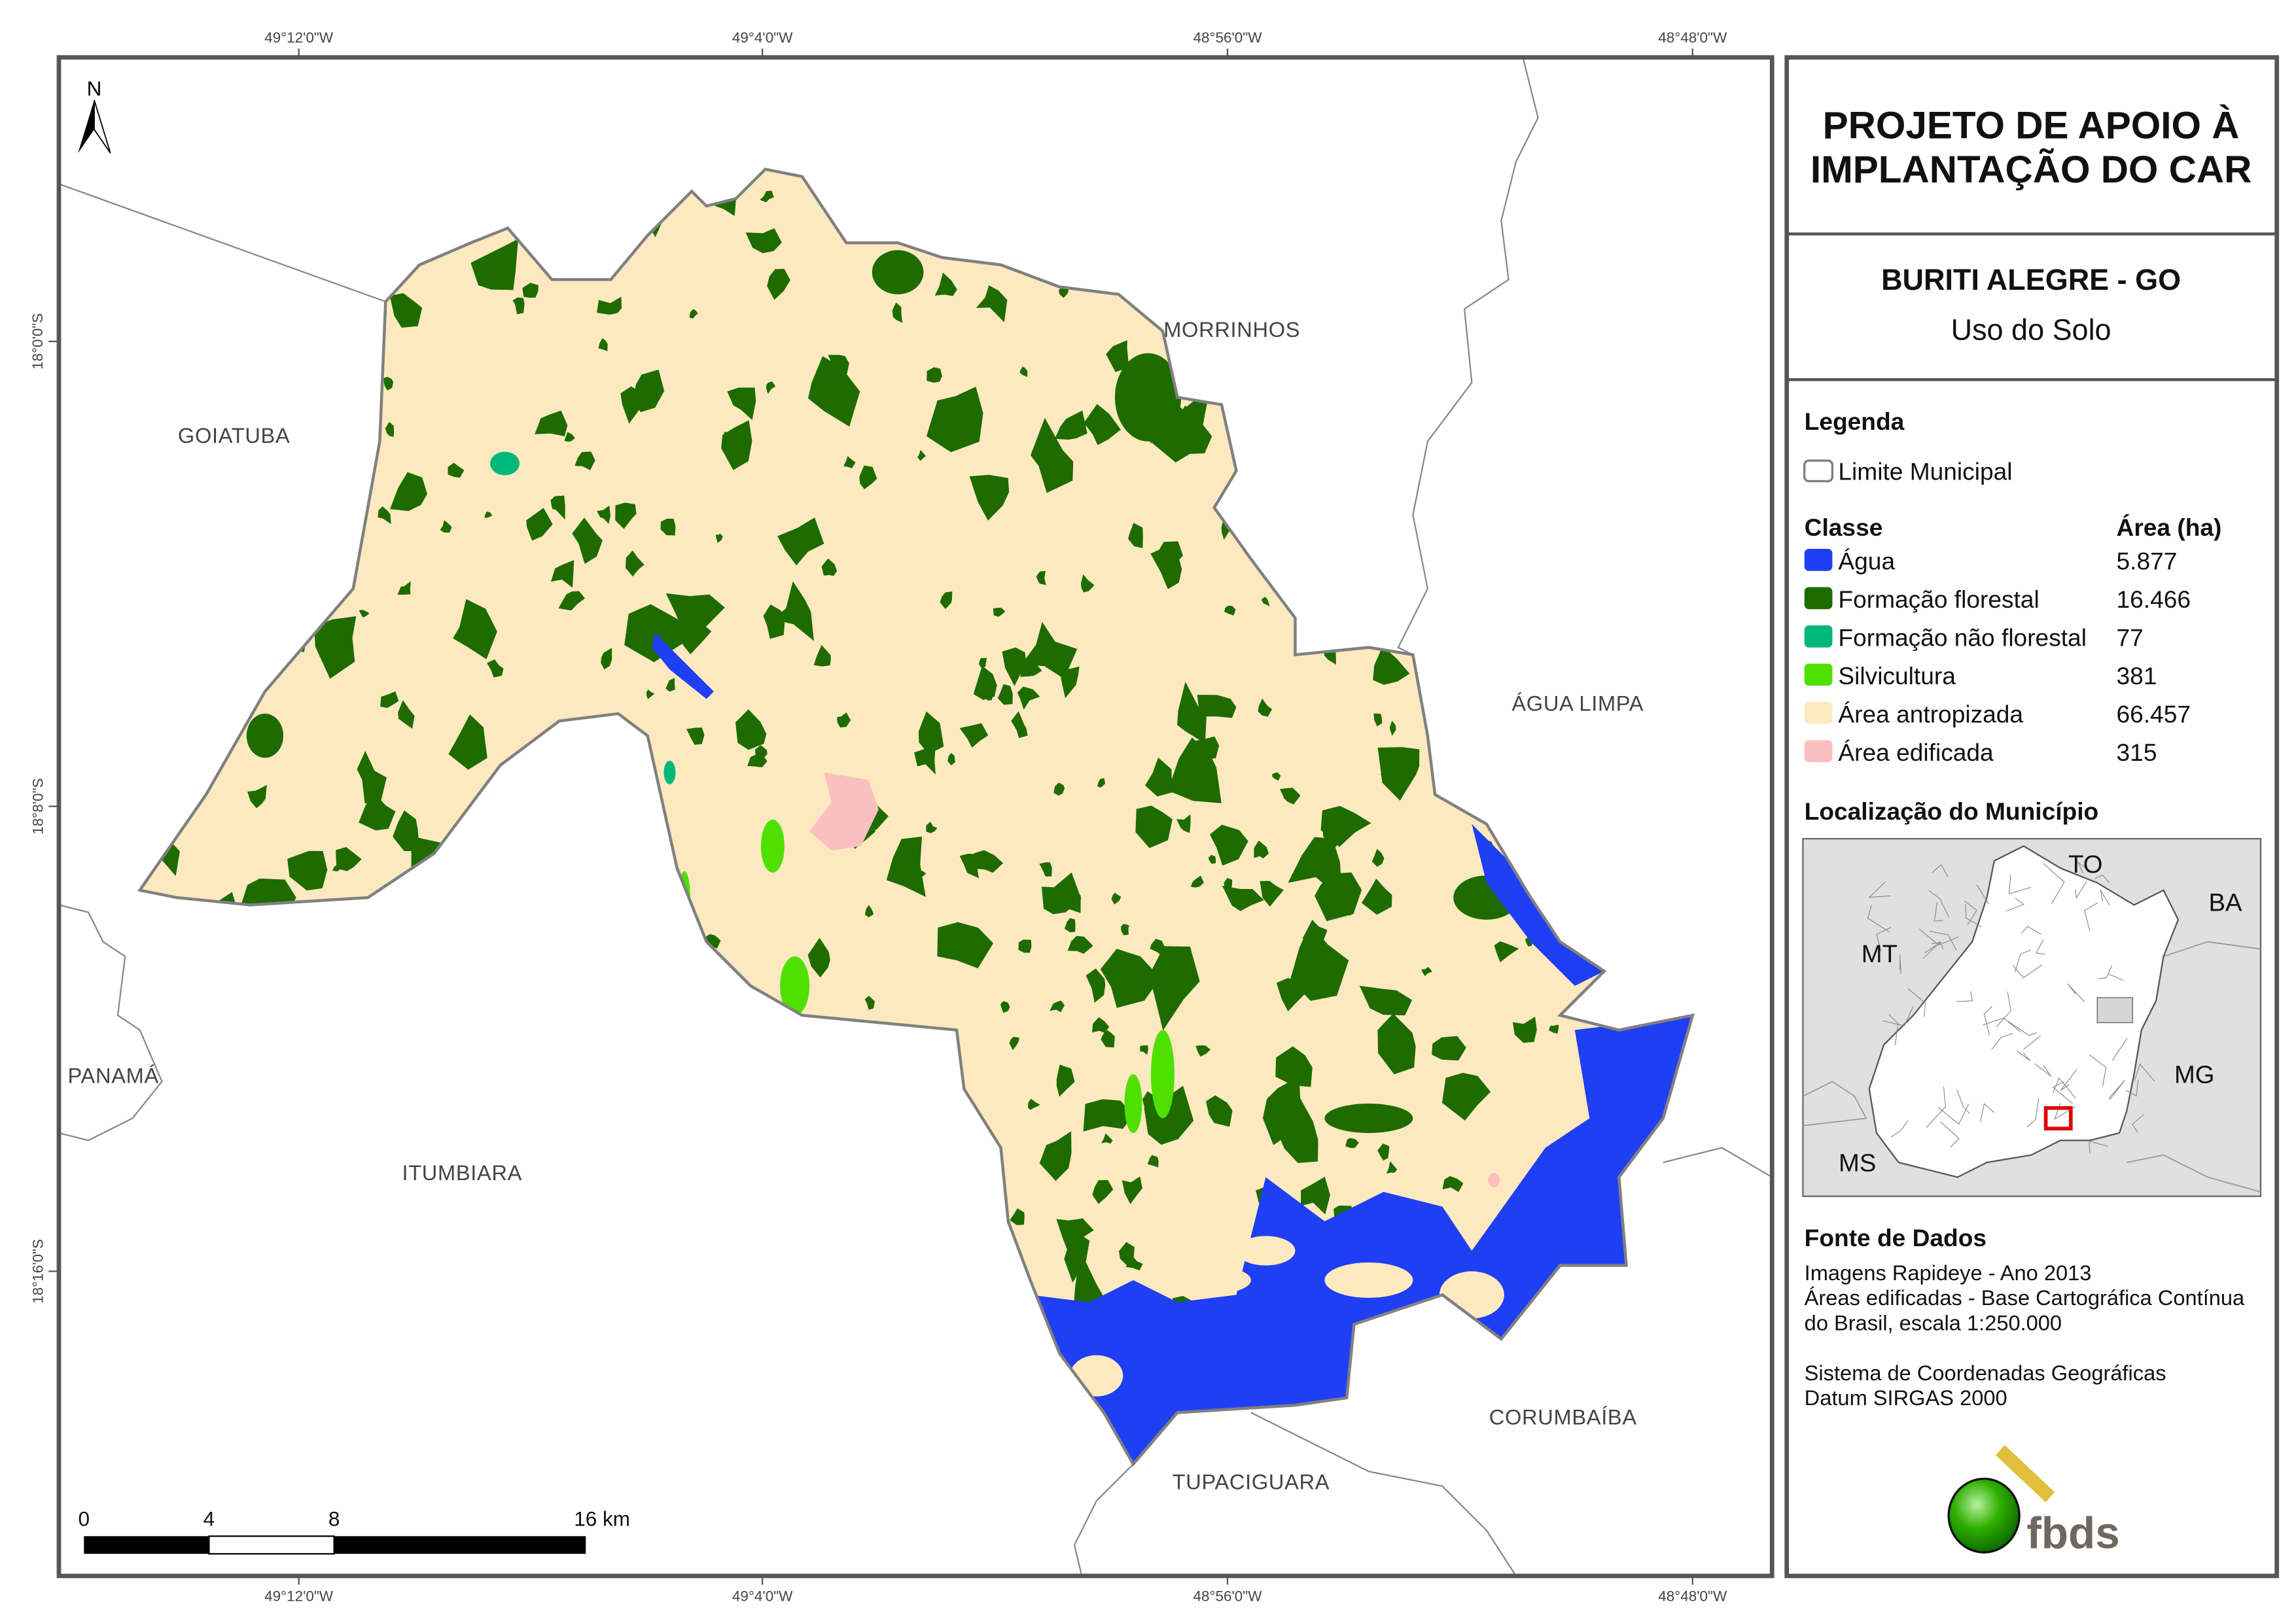  I want to click on river-water, so click(683, 666).